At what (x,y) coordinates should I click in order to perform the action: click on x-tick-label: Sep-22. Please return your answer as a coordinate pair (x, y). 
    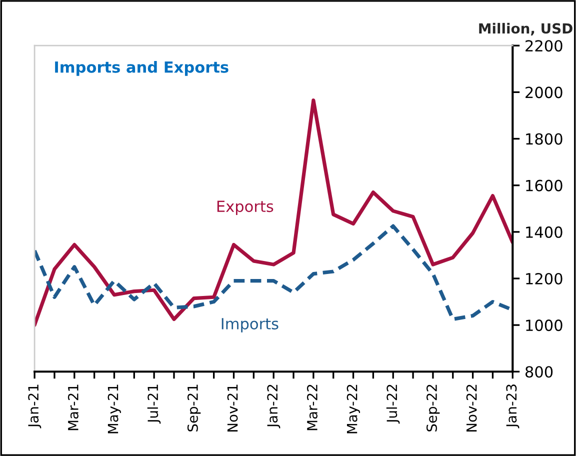
    Looking at the image, I should click on (433, 408).